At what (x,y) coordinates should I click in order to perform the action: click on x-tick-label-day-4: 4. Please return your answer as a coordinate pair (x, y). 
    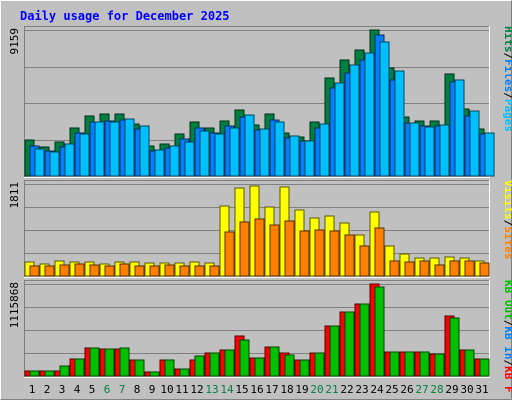
    Looking at the image, I should click on (77, 389).